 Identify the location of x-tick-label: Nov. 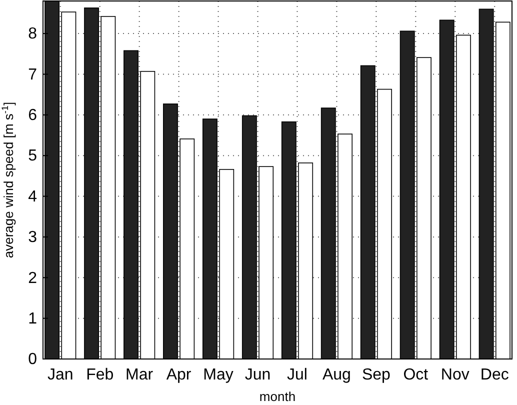
(455, 375).